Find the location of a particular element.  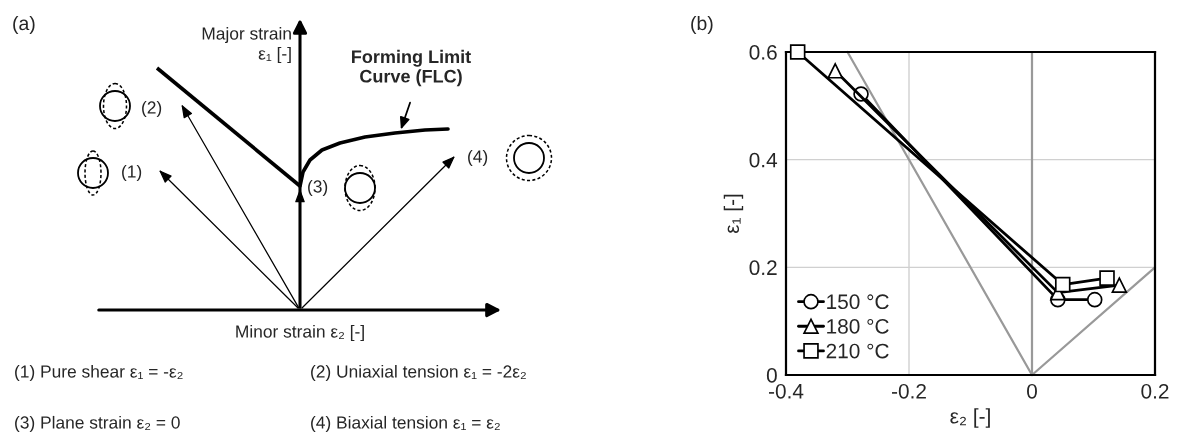

text: (1) Pure shear ε₁ = -ε₂ is located at coordinates (99, 373).